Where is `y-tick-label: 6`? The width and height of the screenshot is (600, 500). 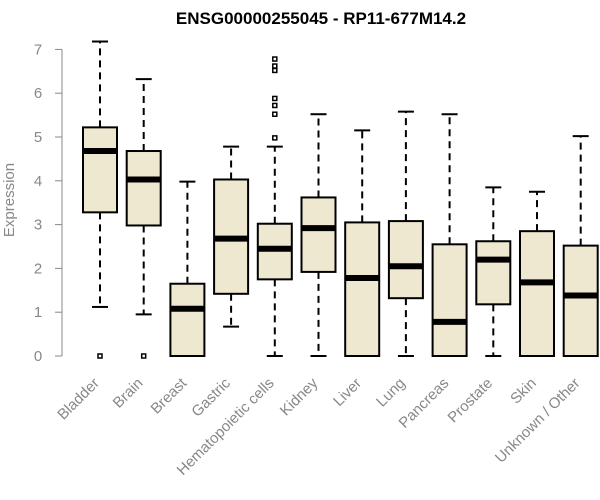
y-tick-label: 6 is located at coordinates (38, 93).